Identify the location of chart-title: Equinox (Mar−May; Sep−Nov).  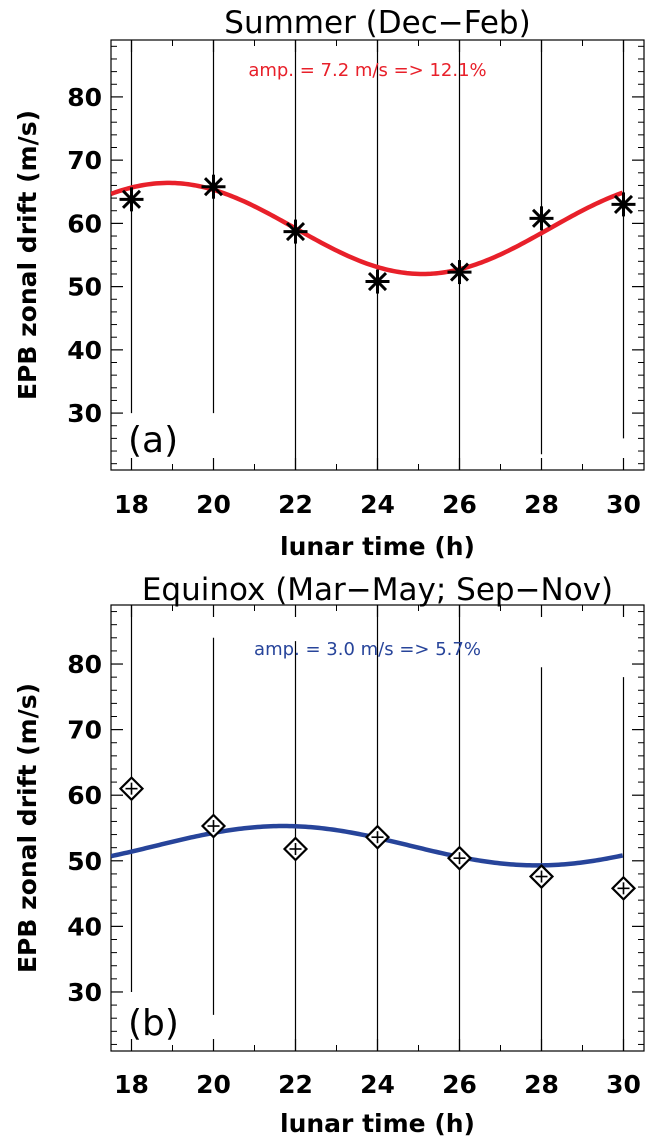
(377, 590).